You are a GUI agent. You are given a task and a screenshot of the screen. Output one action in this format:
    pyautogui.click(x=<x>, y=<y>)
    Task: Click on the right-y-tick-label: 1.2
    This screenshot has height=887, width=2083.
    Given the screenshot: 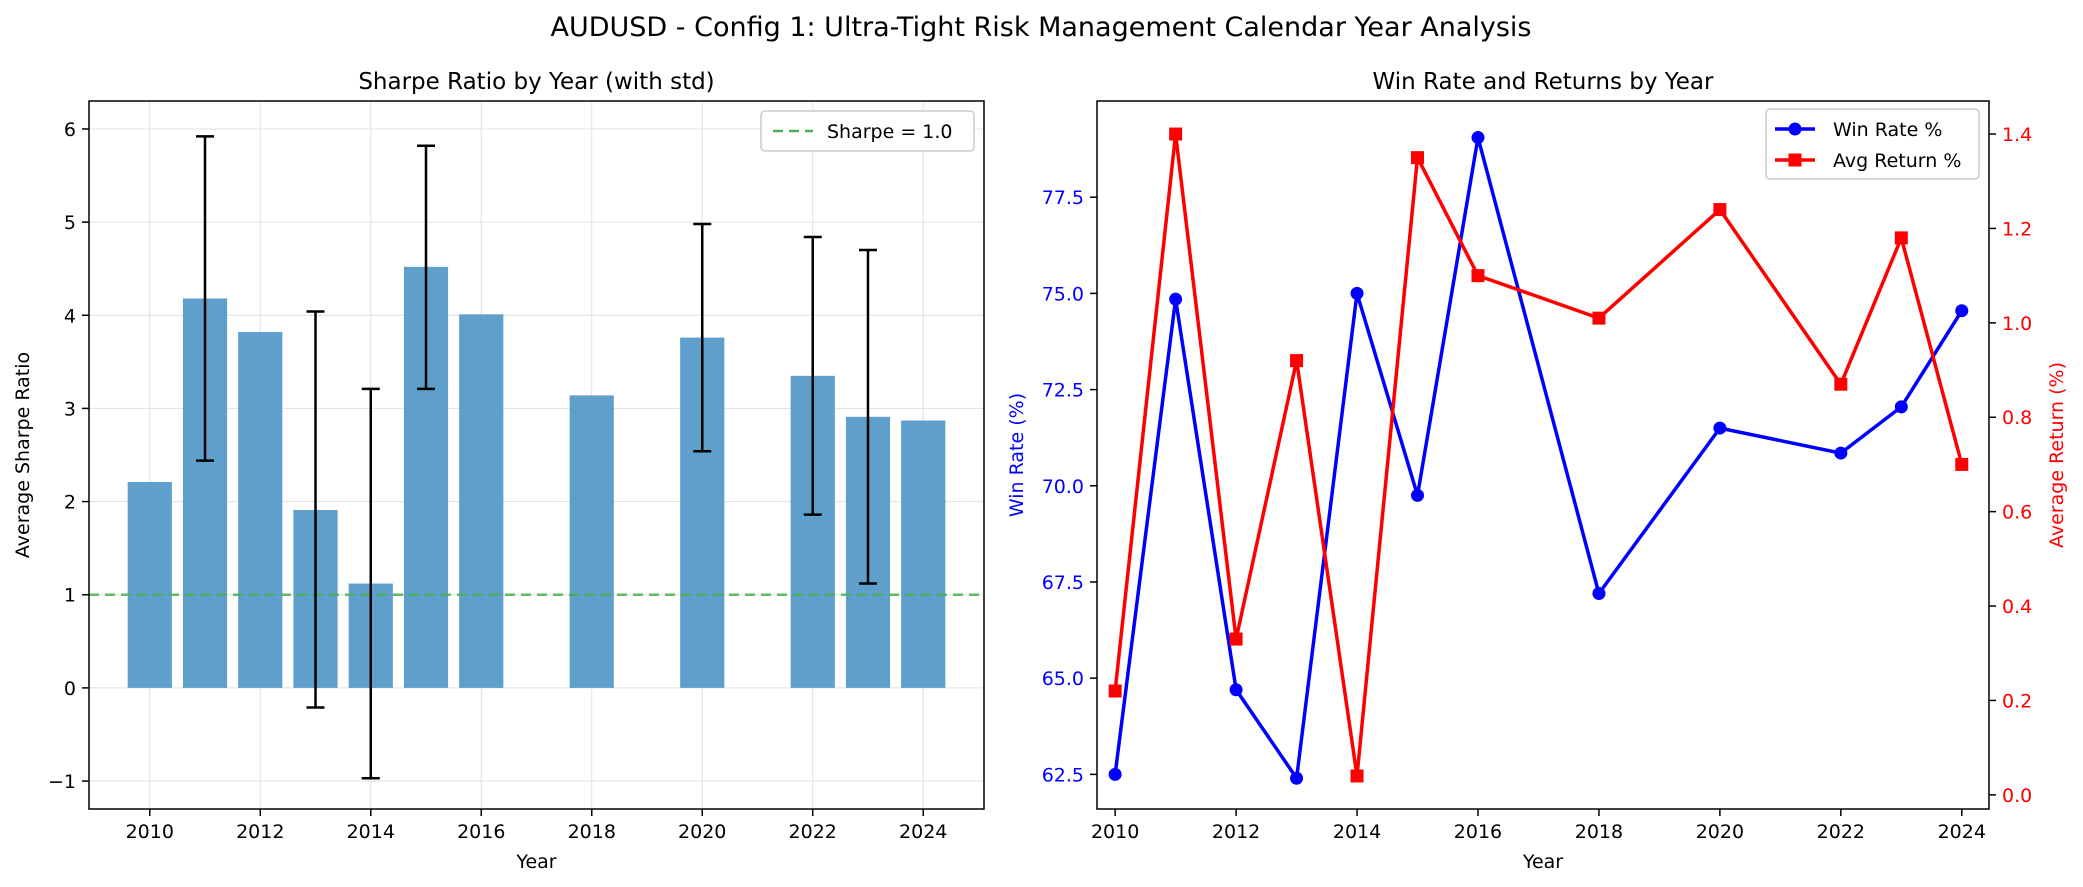 What is the action you would take?
    pyautogui.click(x=2017, y=229)
    